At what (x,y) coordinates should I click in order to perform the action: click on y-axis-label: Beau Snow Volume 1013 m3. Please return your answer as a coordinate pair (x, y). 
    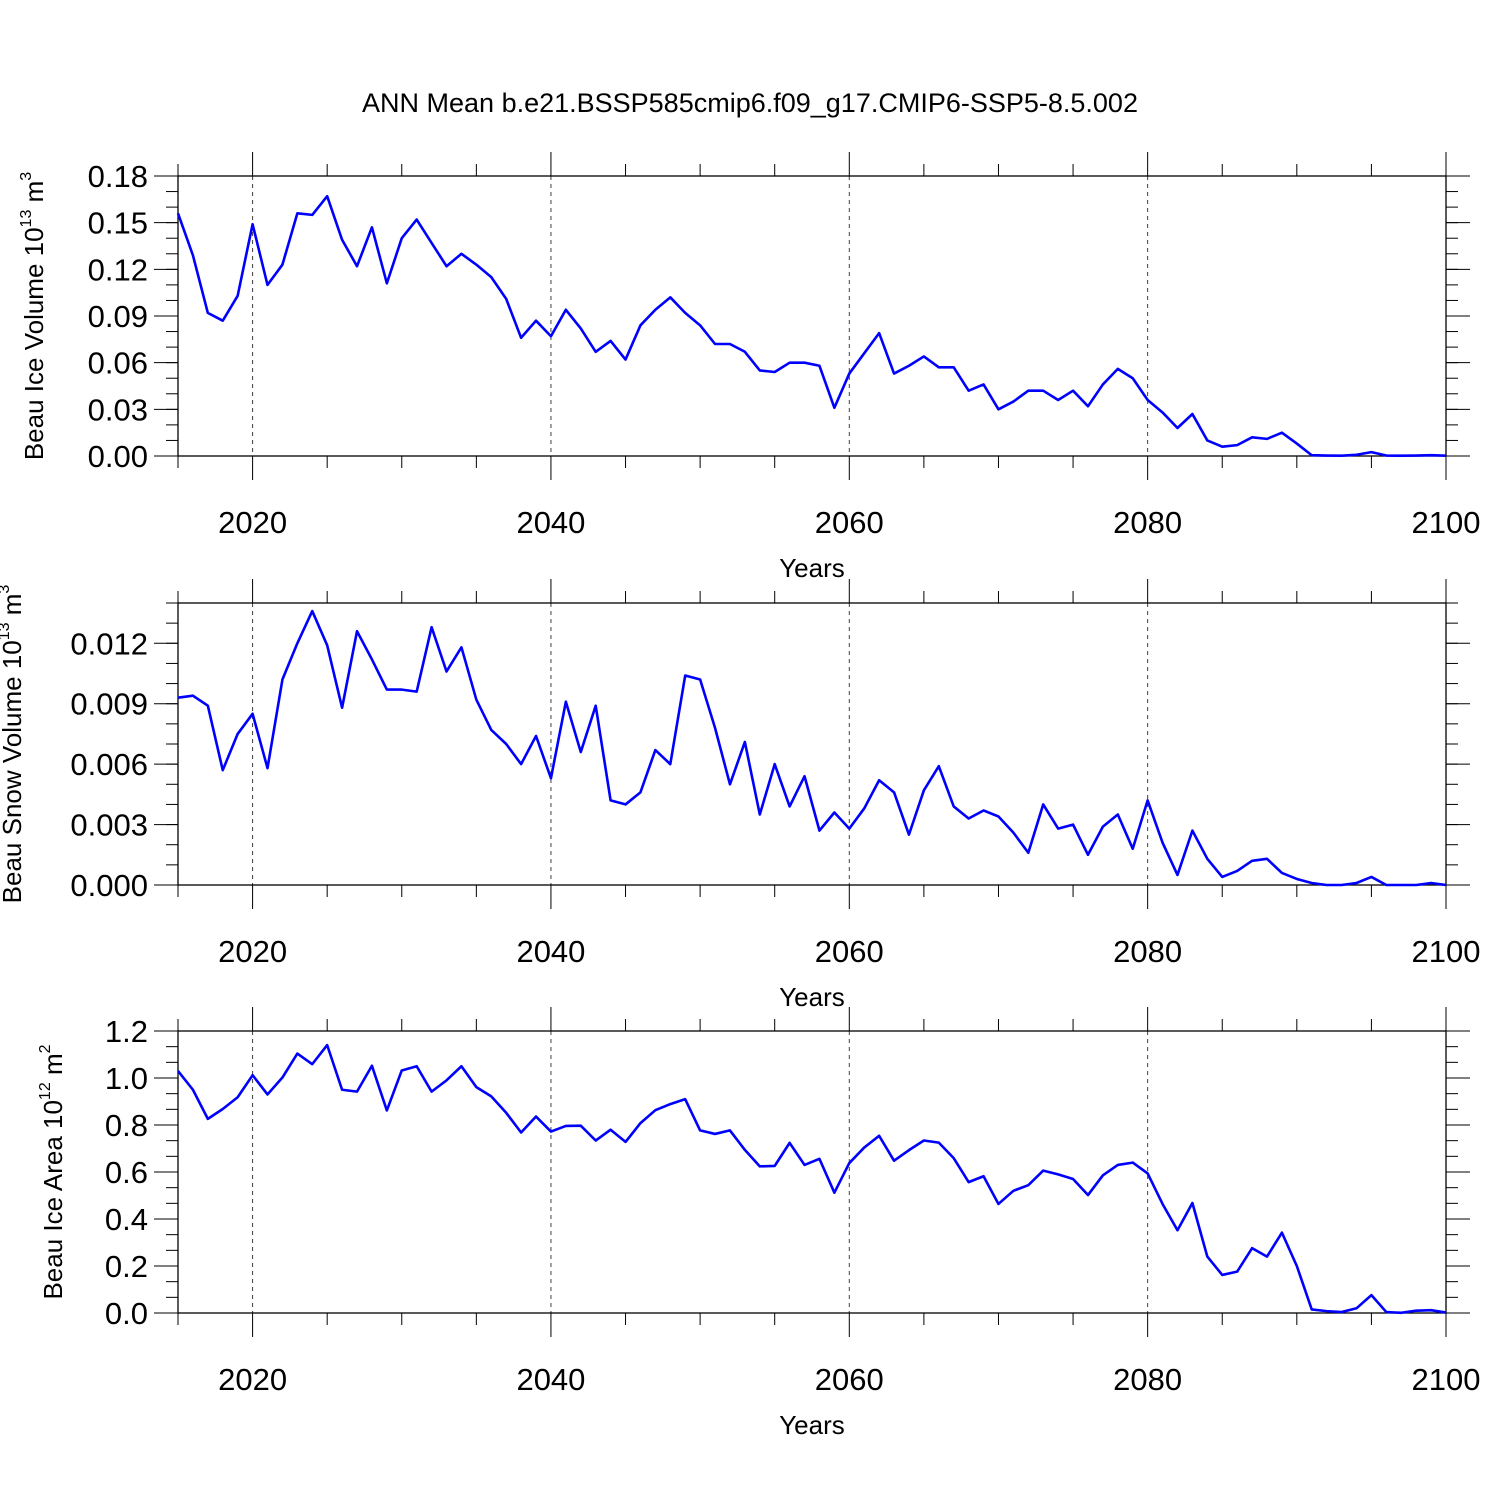
    Looking at the image, I should click on (13, 744).